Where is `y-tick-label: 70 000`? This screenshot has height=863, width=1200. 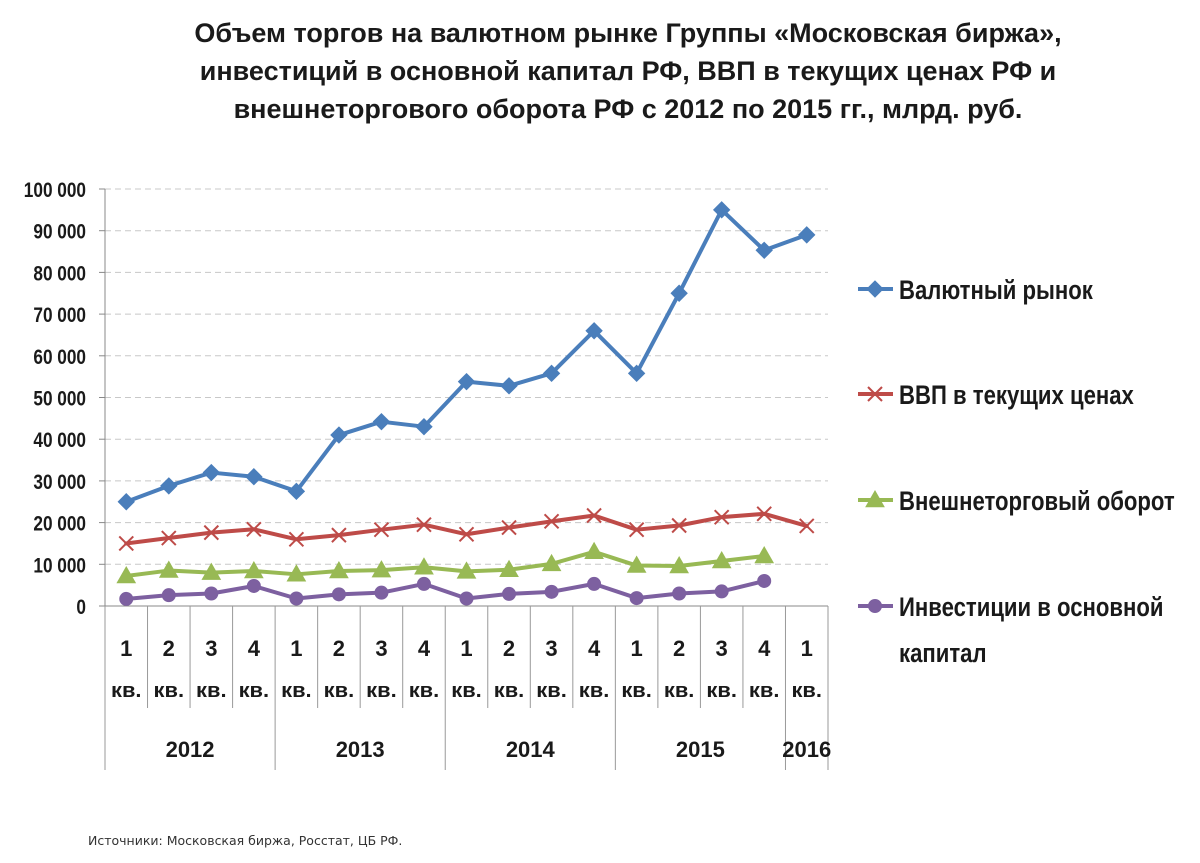 y-tick-label: 70 000 is located at coordinates (59, 316).